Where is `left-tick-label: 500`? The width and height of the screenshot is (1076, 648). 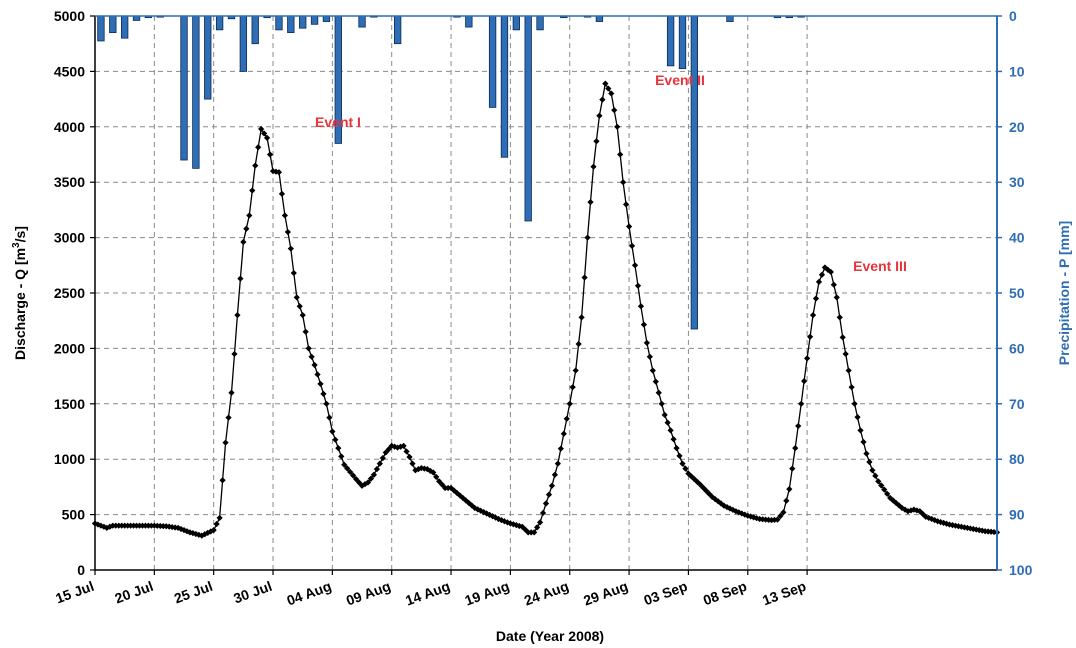 left-tick-label: 500 is located at coordinates (74, 515).